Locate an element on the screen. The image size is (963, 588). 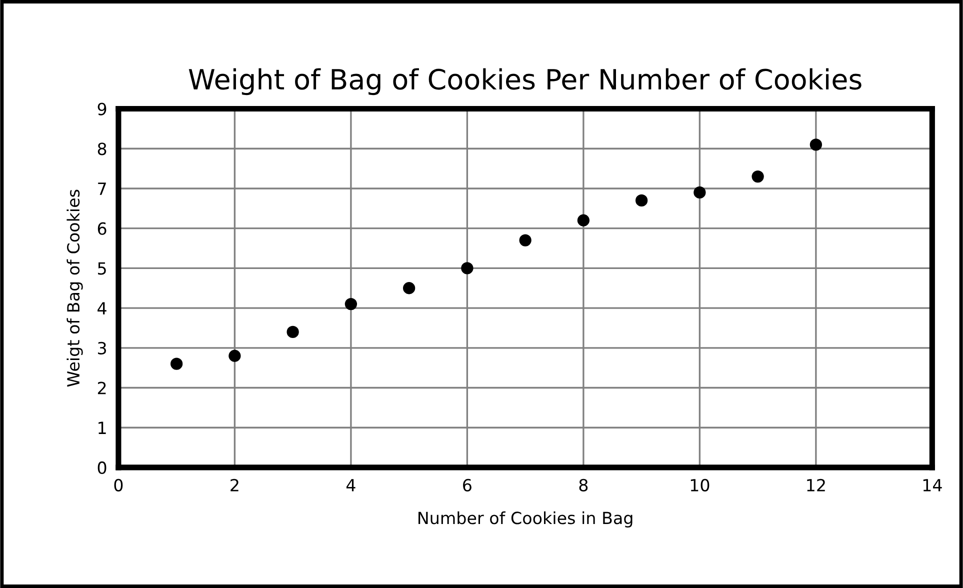
y-tick-label: 6 is located at coordinates (102, 228).